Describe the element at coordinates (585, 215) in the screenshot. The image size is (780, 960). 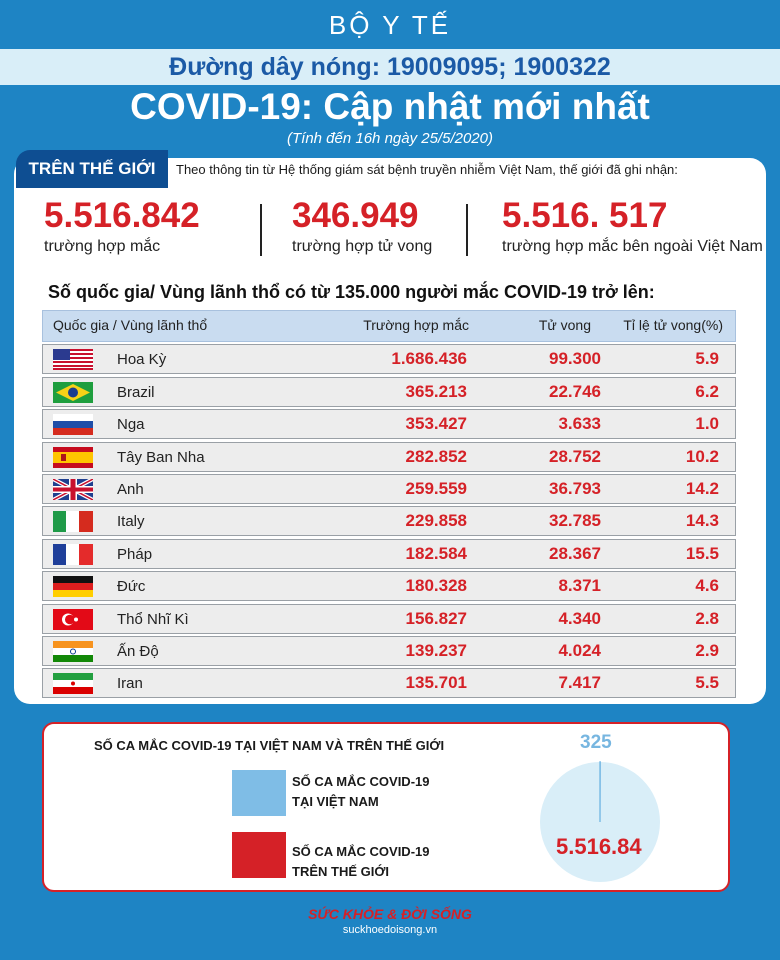
I see `stat-value: 5.516. 517` at that location.